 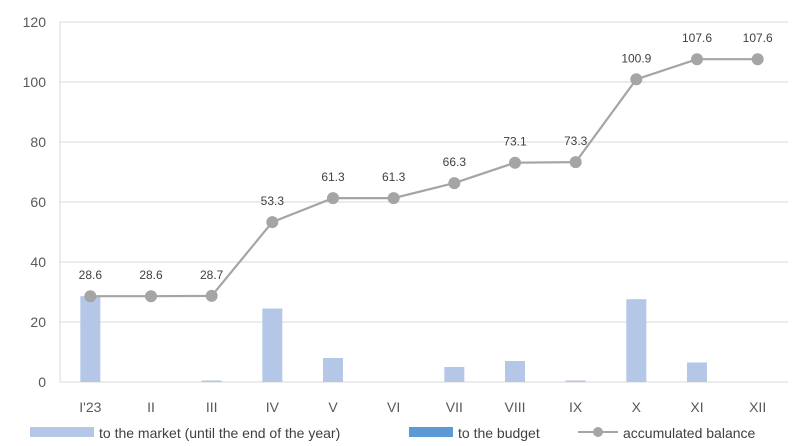 What do you see at coordinates (514, 407) in the screenshot?
I see `x-tick-label: VIII` at bounding box center [514, 407].